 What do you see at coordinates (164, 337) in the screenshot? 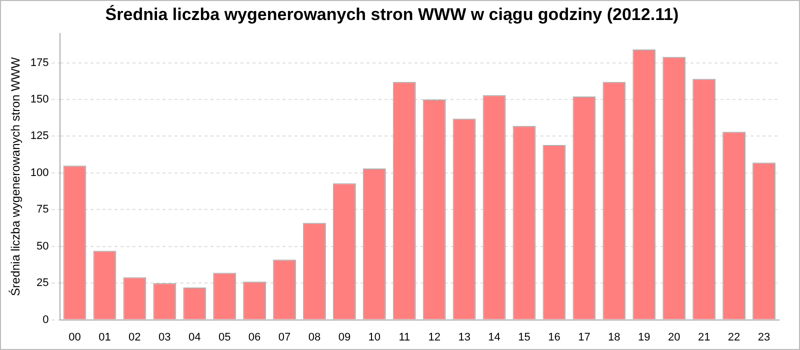
I see `x-tick-label: 03` at bounding box center [164, 337].